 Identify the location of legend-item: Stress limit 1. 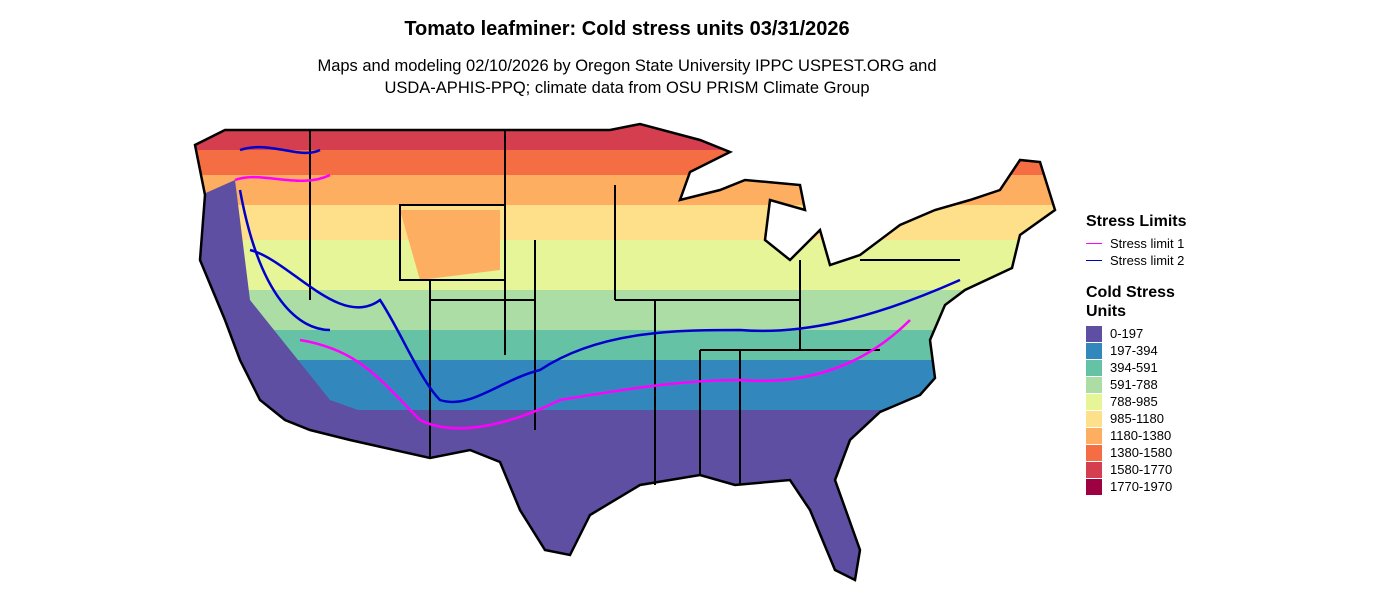
(1141, 243).